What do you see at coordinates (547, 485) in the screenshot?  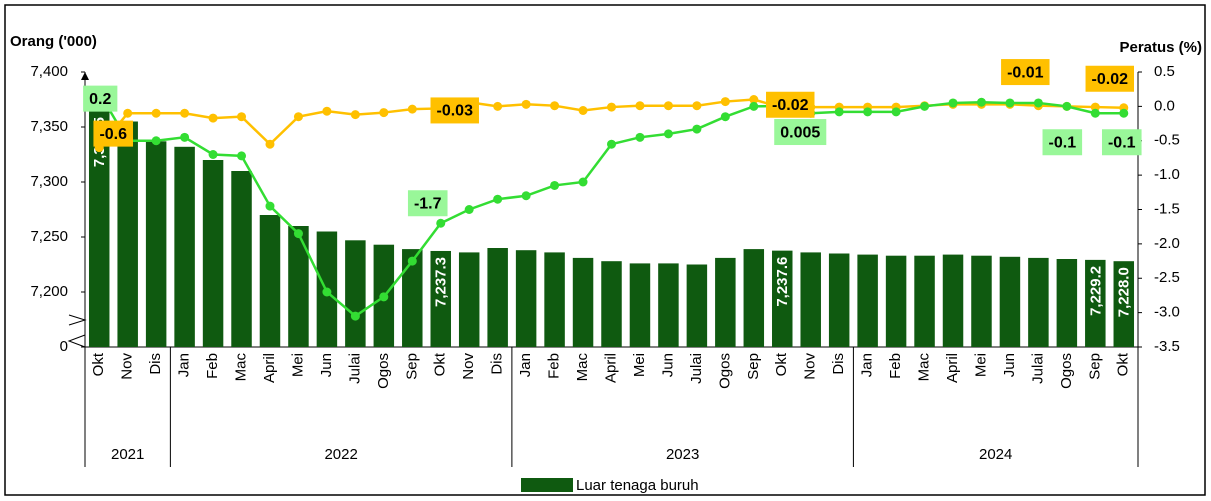 I see `legend-swatch` at bounding box center [547, 485].